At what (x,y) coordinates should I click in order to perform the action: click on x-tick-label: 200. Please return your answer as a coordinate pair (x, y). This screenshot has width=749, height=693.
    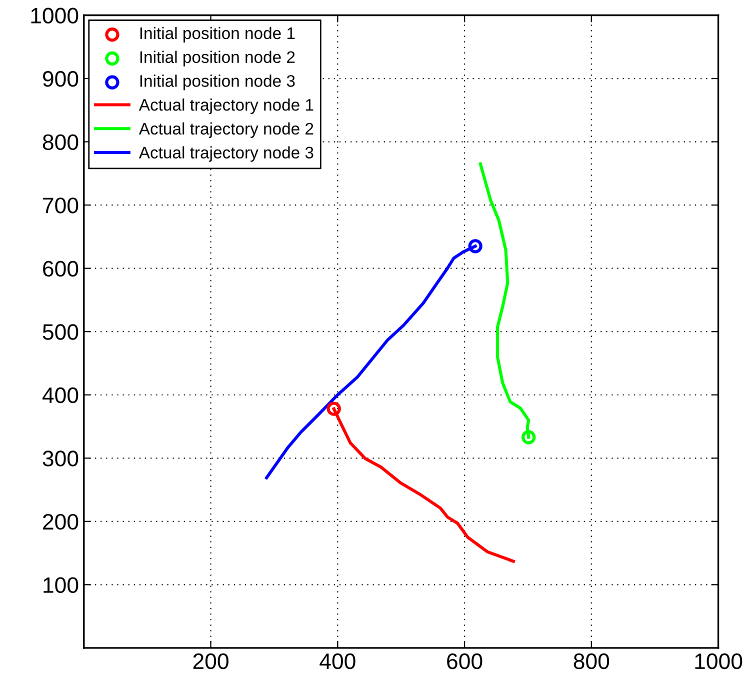
    Looking at the image, I should click on (210, 661).